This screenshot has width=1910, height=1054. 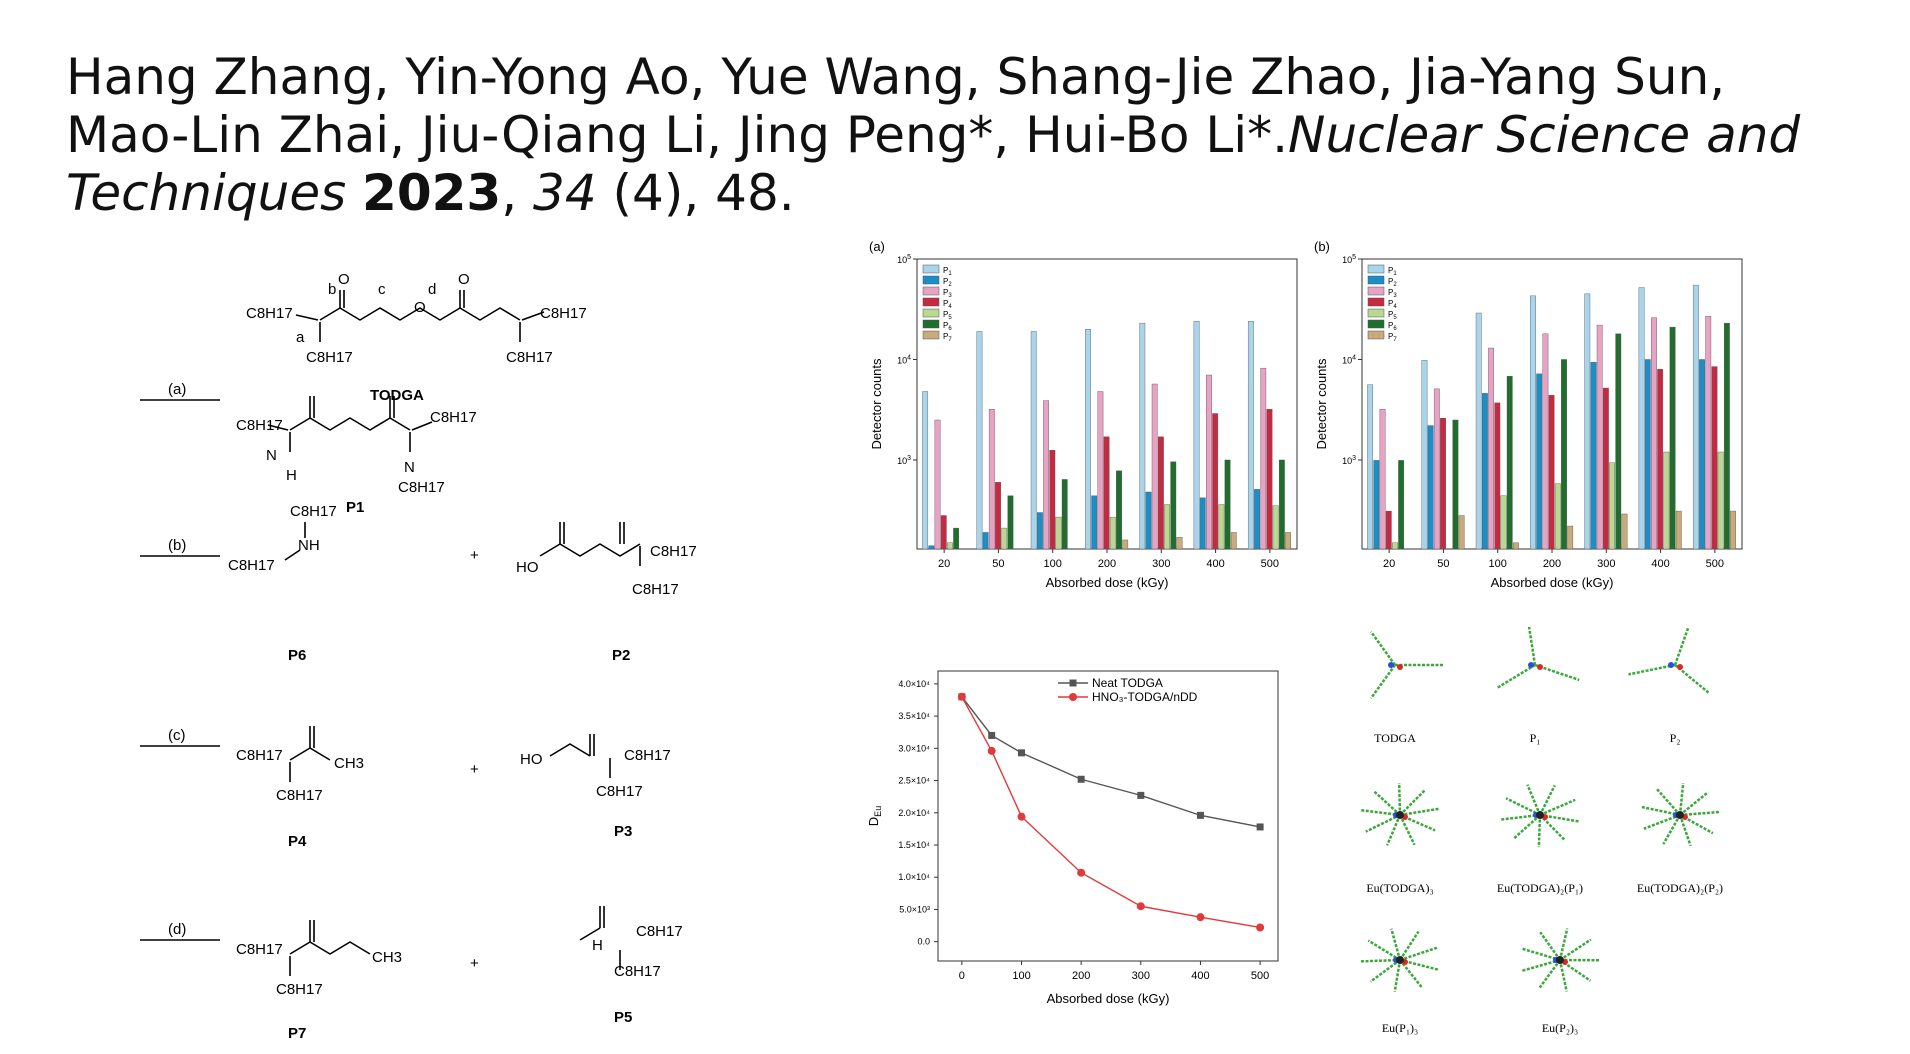 What do you see at coordinates (1127, 683) in the screenshot?
I see `legend-label: Neat TODGA` at bounding box center [1127, 683].